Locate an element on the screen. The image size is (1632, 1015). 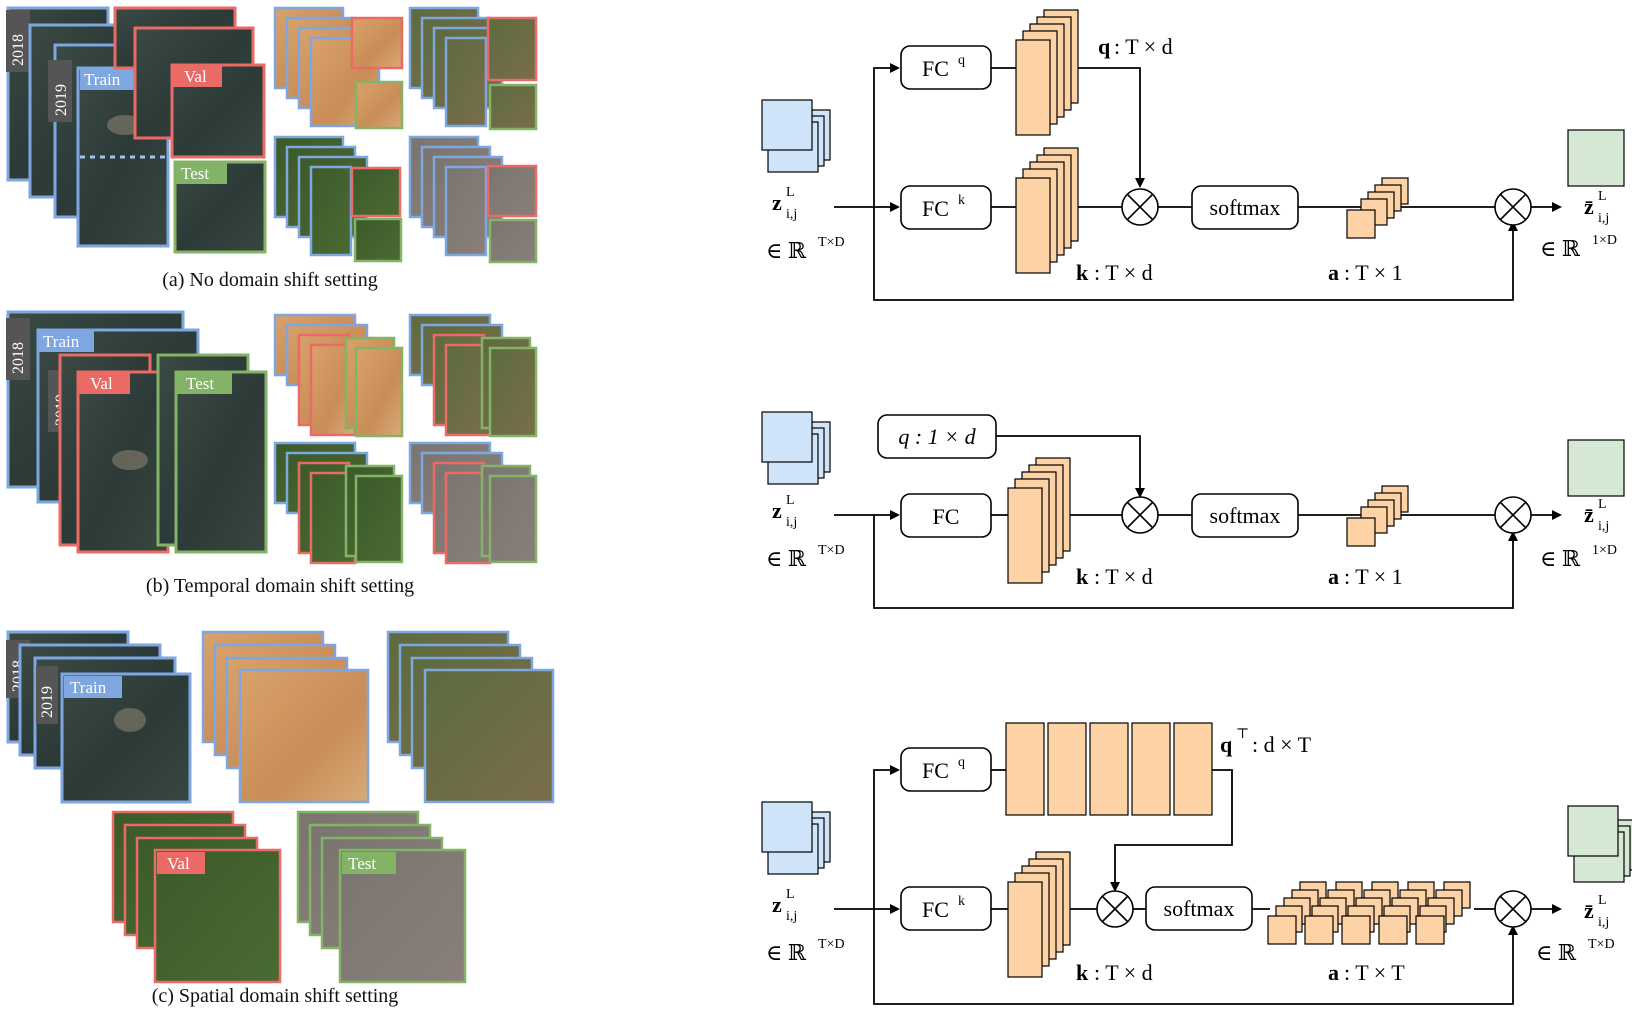
input-space-sup: T×D is located at coordinates (831, 242).